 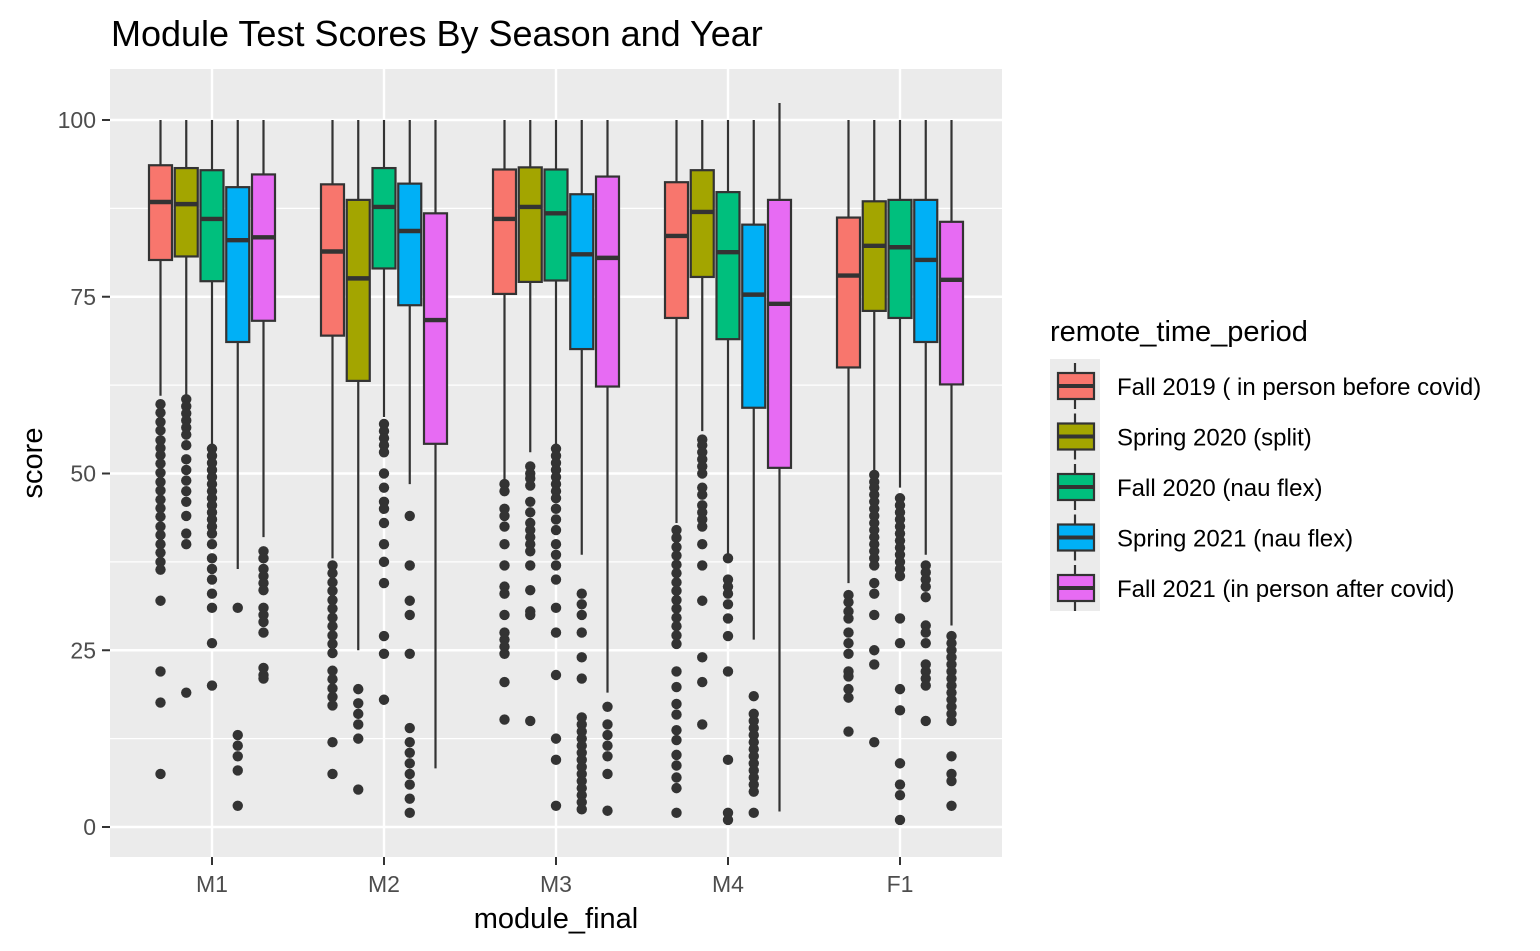 I want to click on y-tick-label: 50, so click(x=83, y=474).